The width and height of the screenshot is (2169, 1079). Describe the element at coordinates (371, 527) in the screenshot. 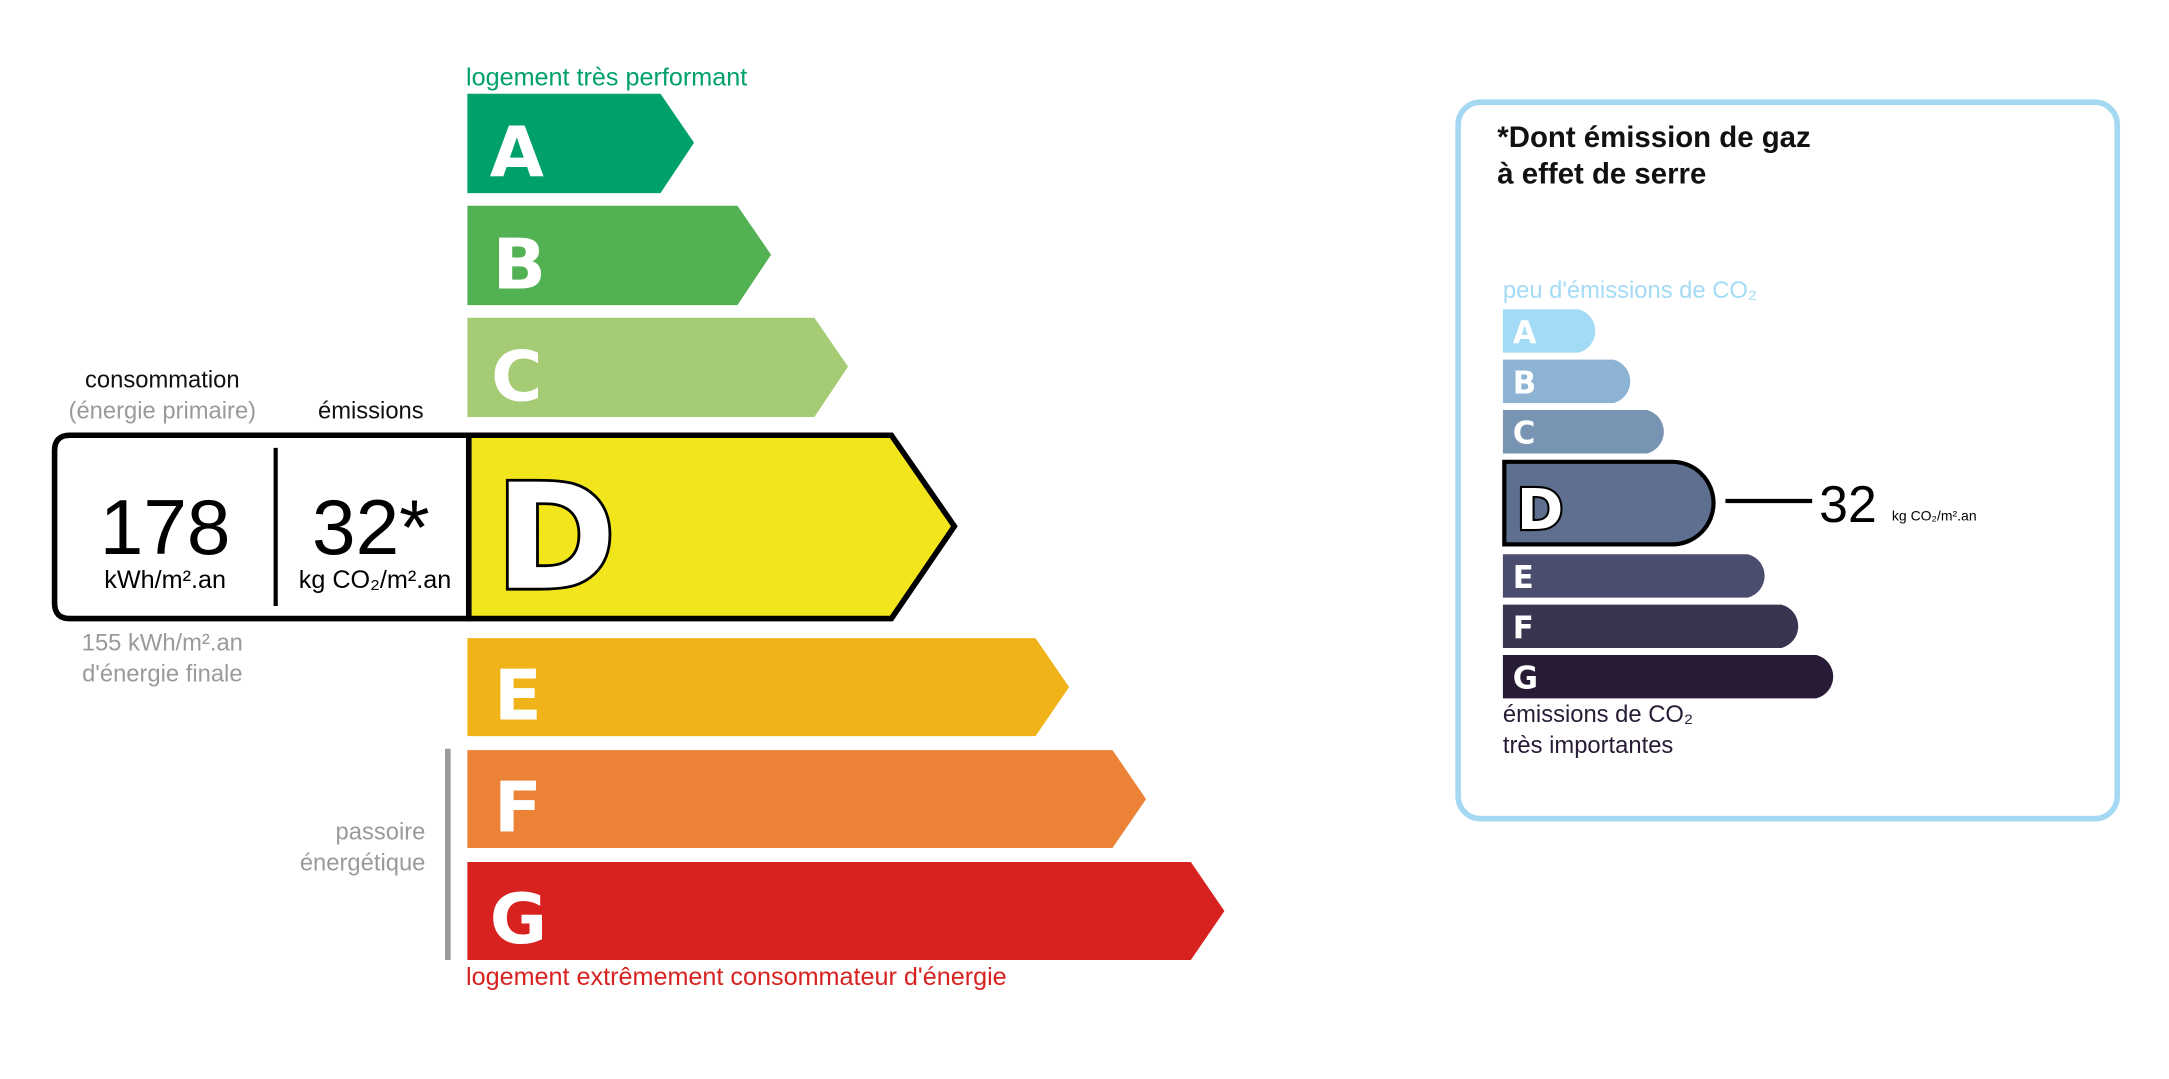

I see `emissions-value: 32*` at that location.